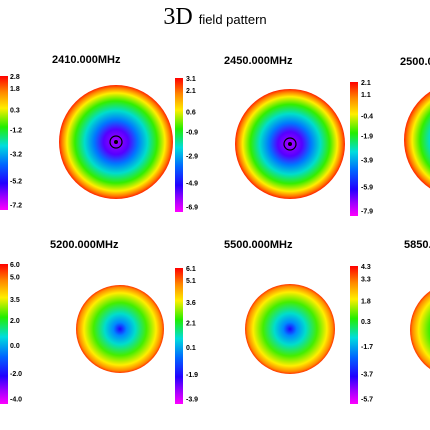 Image resolution: width=430 pixels, height=430 pixels. I want to click on scale-tick-label: -5.7, so click(367, 399).